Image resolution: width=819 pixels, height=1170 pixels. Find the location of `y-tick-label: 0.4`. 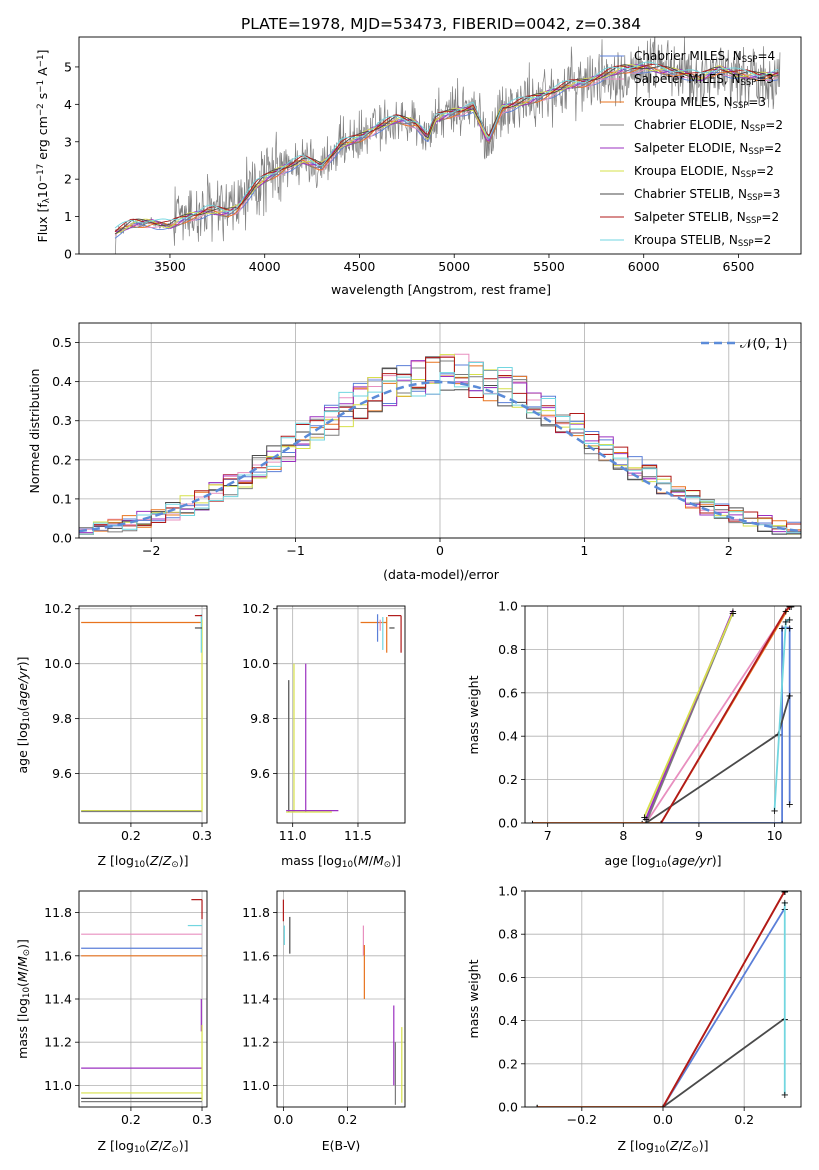

y-tick-label: 0.4 is located at coordinates (508, 736).